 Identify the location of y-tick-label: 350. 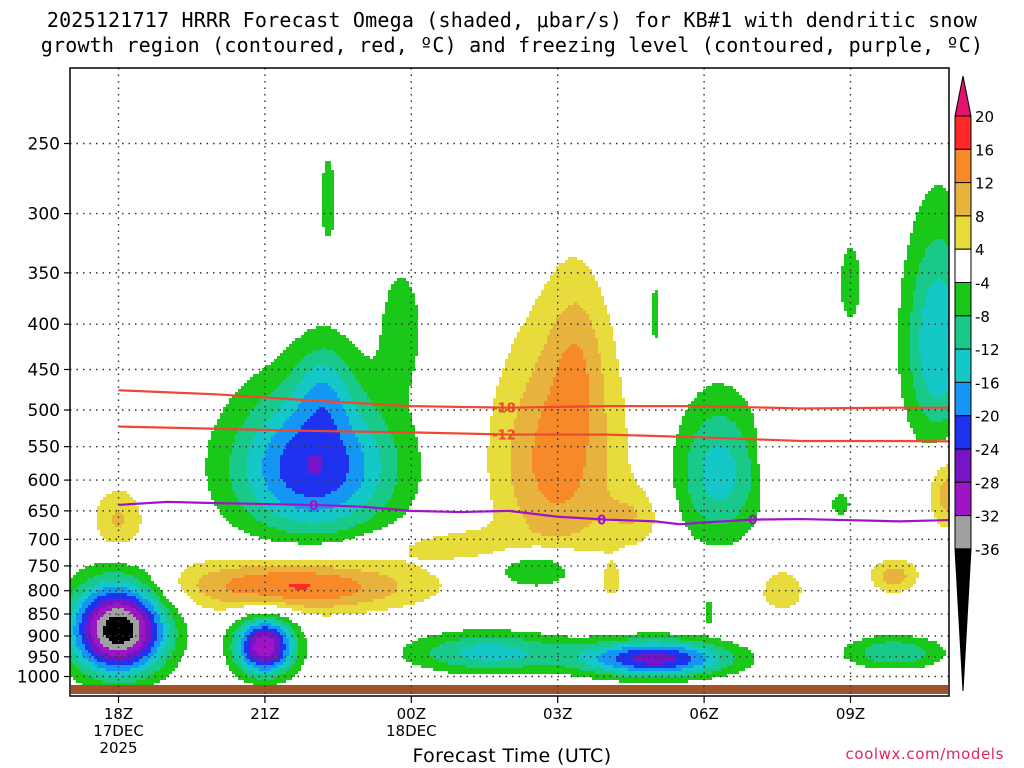
(44, 274).